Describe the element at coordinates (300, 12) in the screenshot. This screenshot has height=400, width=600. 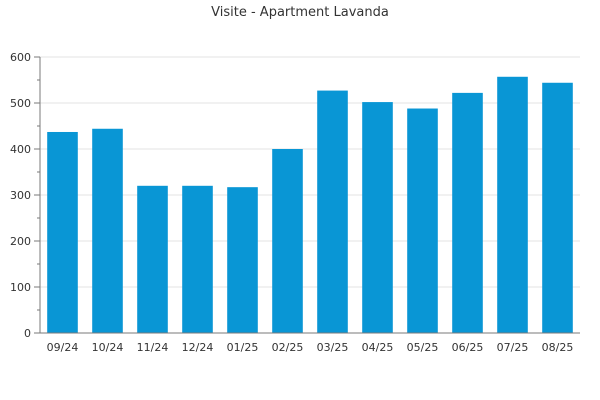
I see `chart-title: Visite - Apartment Lavanda` at that location.